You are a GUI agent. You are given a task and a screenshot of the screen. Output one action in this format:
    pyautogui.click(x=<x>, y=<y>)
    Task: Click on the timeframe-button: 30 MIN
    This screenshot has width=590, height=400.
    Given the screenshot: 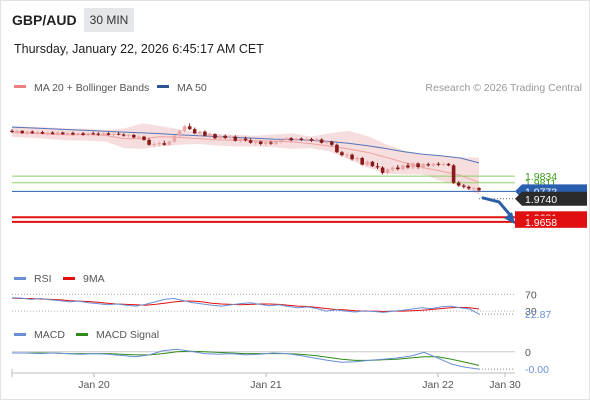 What is the action you would take?
    pyautogui.click(x=109, y=20)
    